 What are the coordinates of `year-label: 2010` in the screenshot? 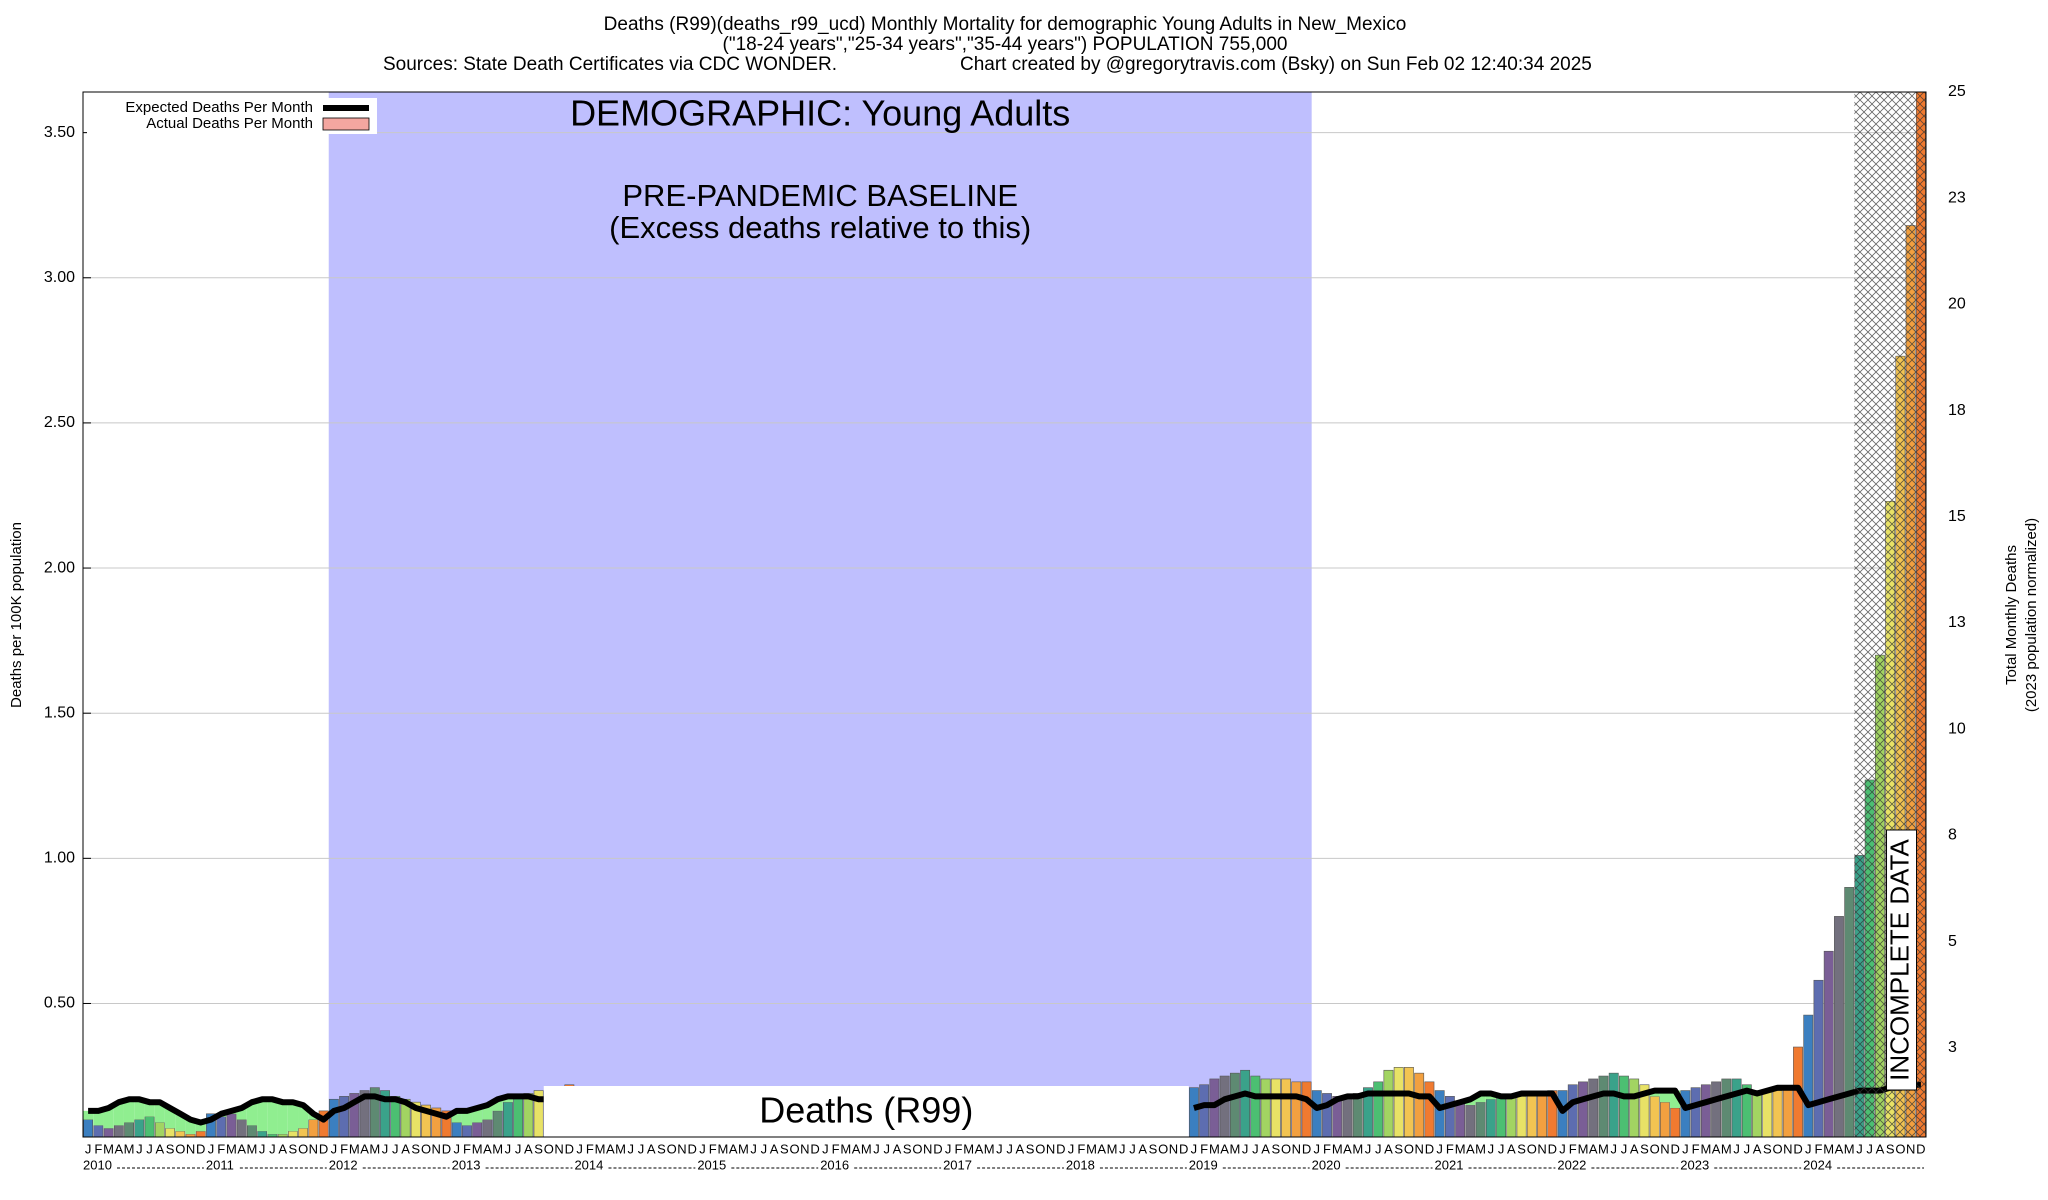 It's located at (97, 1164).